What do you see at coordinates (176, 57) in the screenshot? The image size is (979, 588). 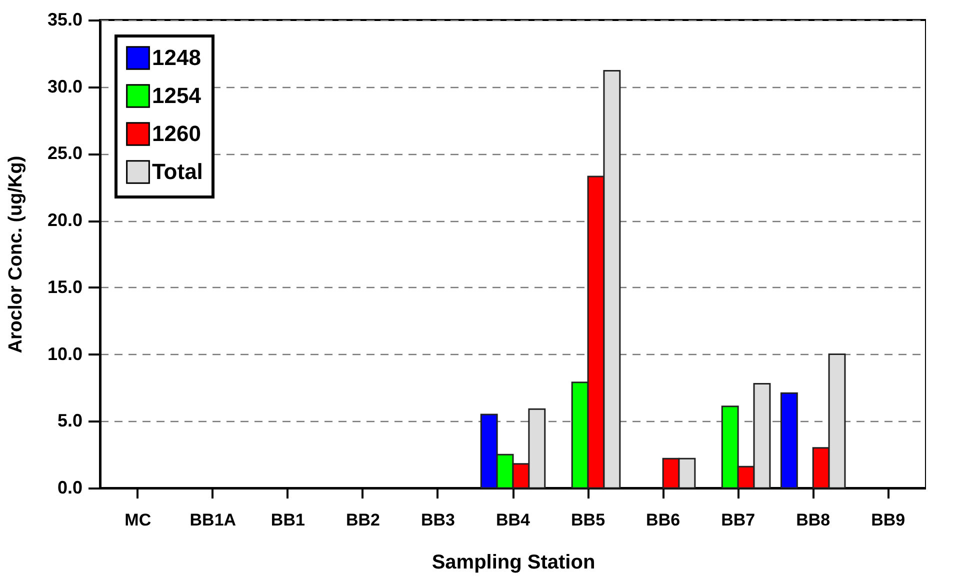 I see `legend-label: 1248` at bounding box center [176, 57].